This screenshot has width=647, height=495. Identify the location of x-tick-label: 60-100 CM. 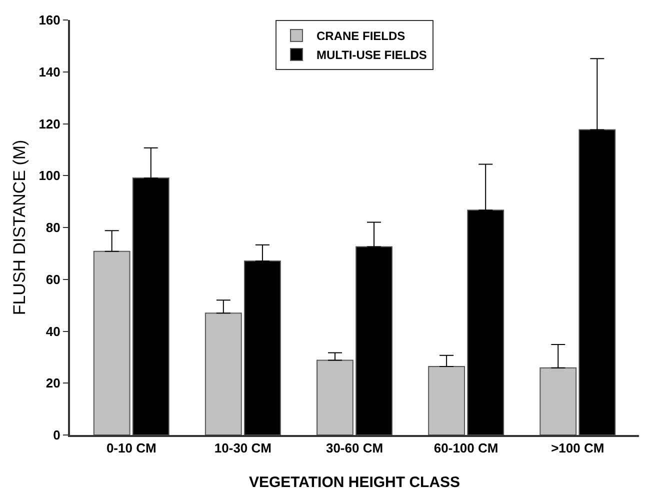
(466, 448).